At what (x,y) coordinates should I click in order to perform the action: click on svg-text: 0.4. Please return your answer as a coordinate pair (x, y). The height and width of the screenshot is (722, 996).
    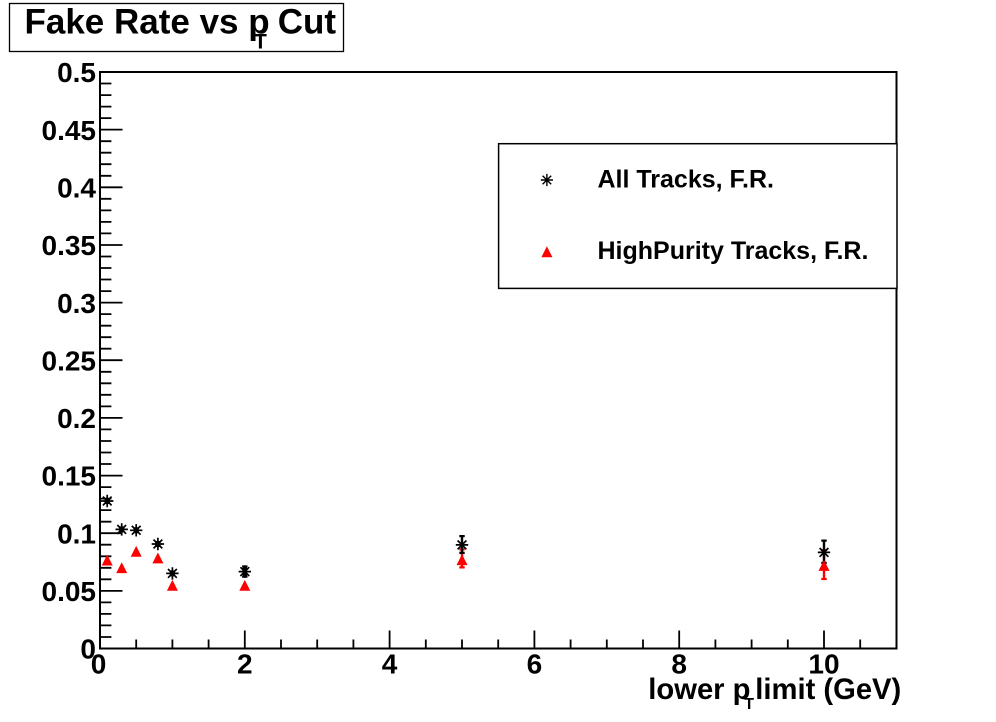
    Looking at the image, I should click on (76, 188).